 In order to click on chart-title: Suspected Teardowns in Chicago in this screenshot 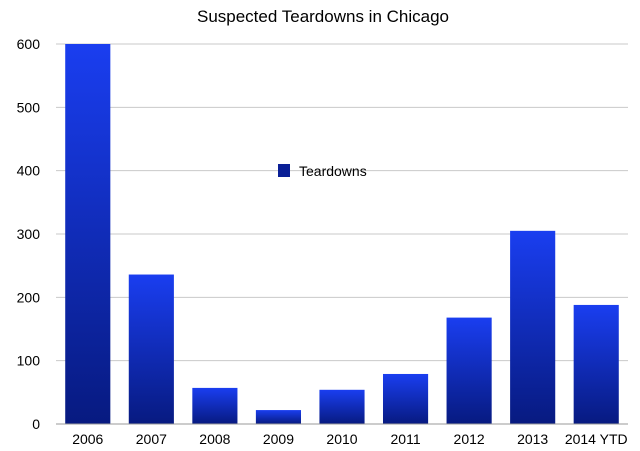, I will do `click(323, 16)`.